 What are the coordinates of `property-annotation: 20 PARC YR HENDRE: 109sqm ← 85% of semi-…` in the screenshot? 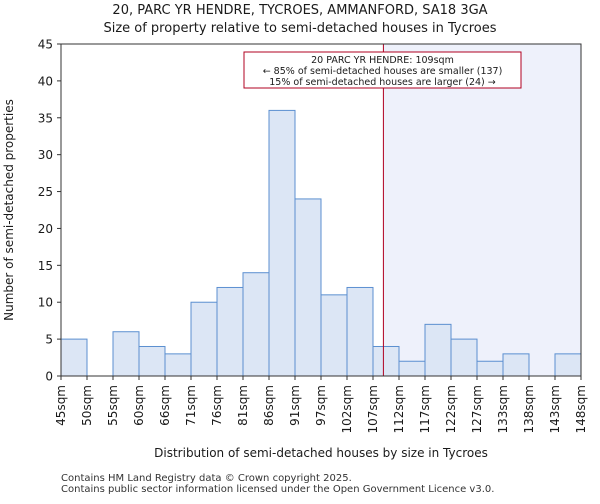 It's located at (382, 70).